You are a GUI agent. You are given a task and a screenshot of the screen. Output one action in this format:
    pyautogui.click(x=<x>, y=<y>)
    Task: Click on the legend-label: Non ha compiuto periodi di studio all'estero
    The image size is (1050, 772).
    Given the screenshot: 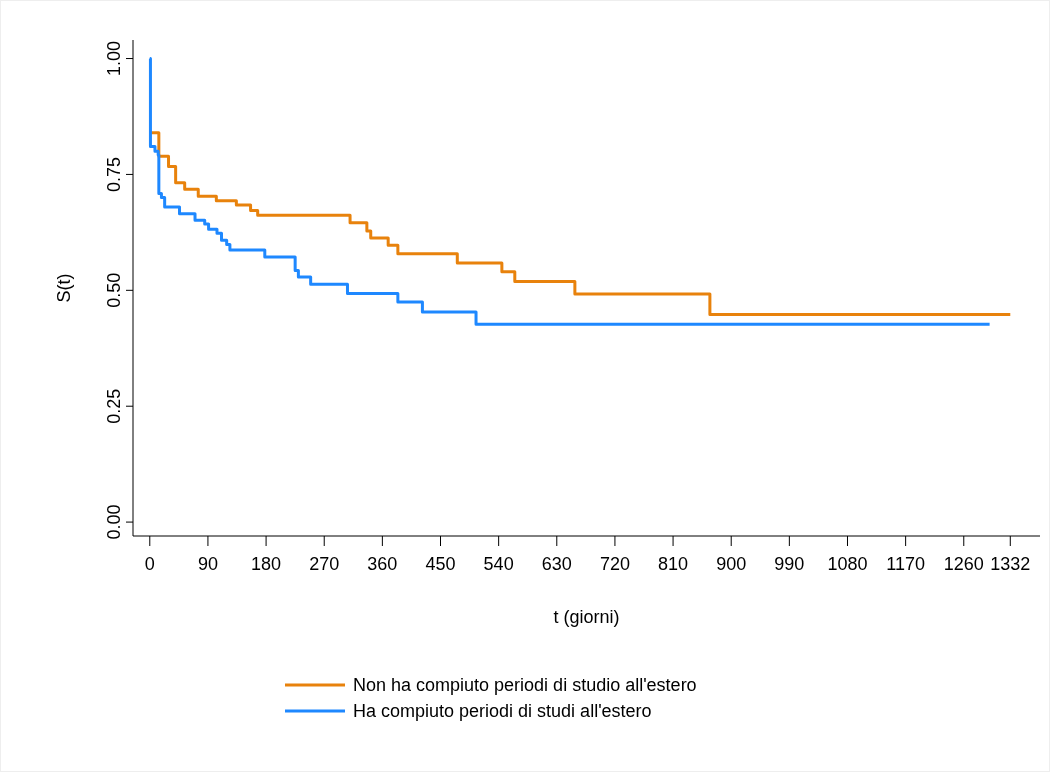 What is the action you would take?
    pyautogui.click(x=525, y=685)
    